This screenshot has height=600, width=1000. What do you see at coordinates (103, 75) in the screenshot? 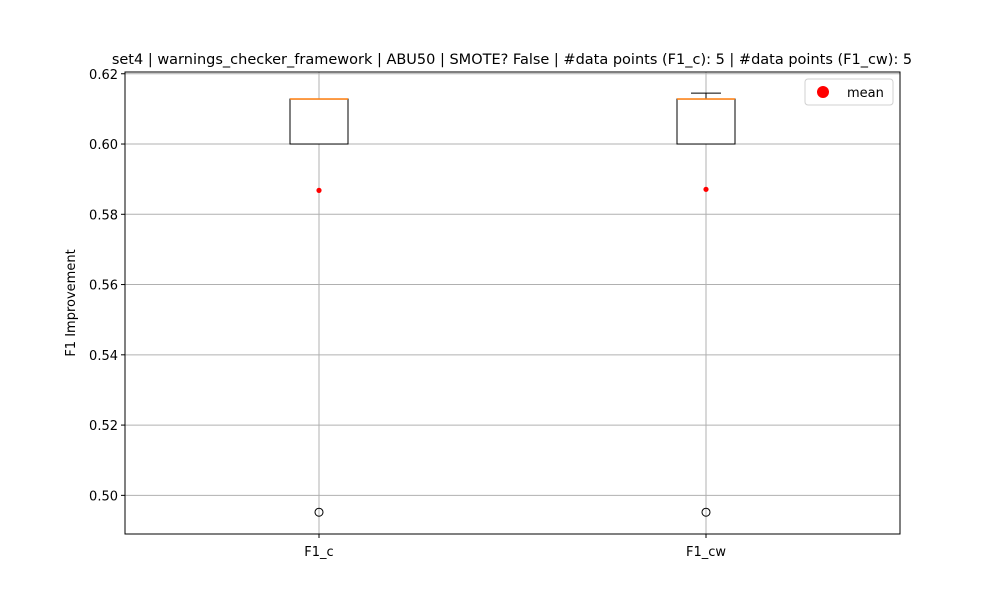
I see `y-tick-label: 0.62` at bounding box center [103, 75].